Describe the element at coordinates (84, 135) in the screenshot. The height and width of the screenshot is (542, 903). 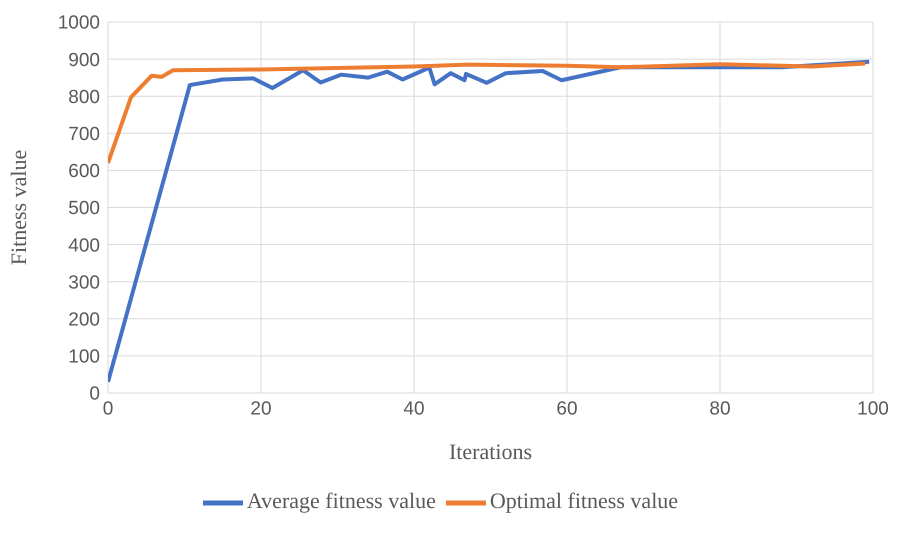
I see `y-tick-label: 700` at that location.